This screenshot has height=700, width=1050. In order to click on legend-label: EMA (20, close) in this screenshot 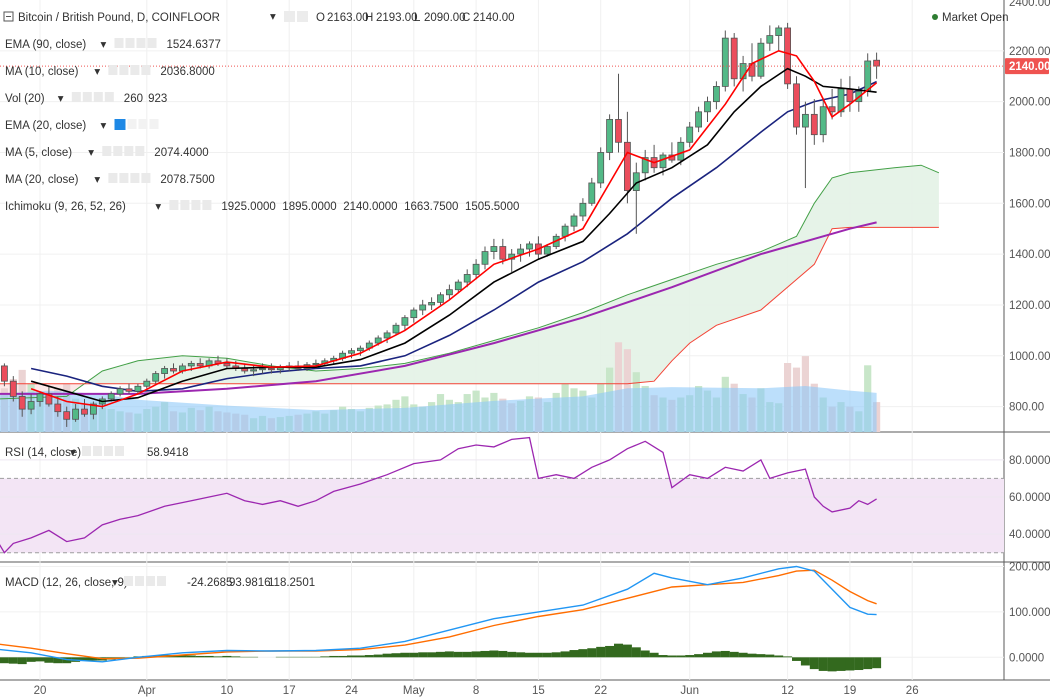, I will do `click(45, 126)`.